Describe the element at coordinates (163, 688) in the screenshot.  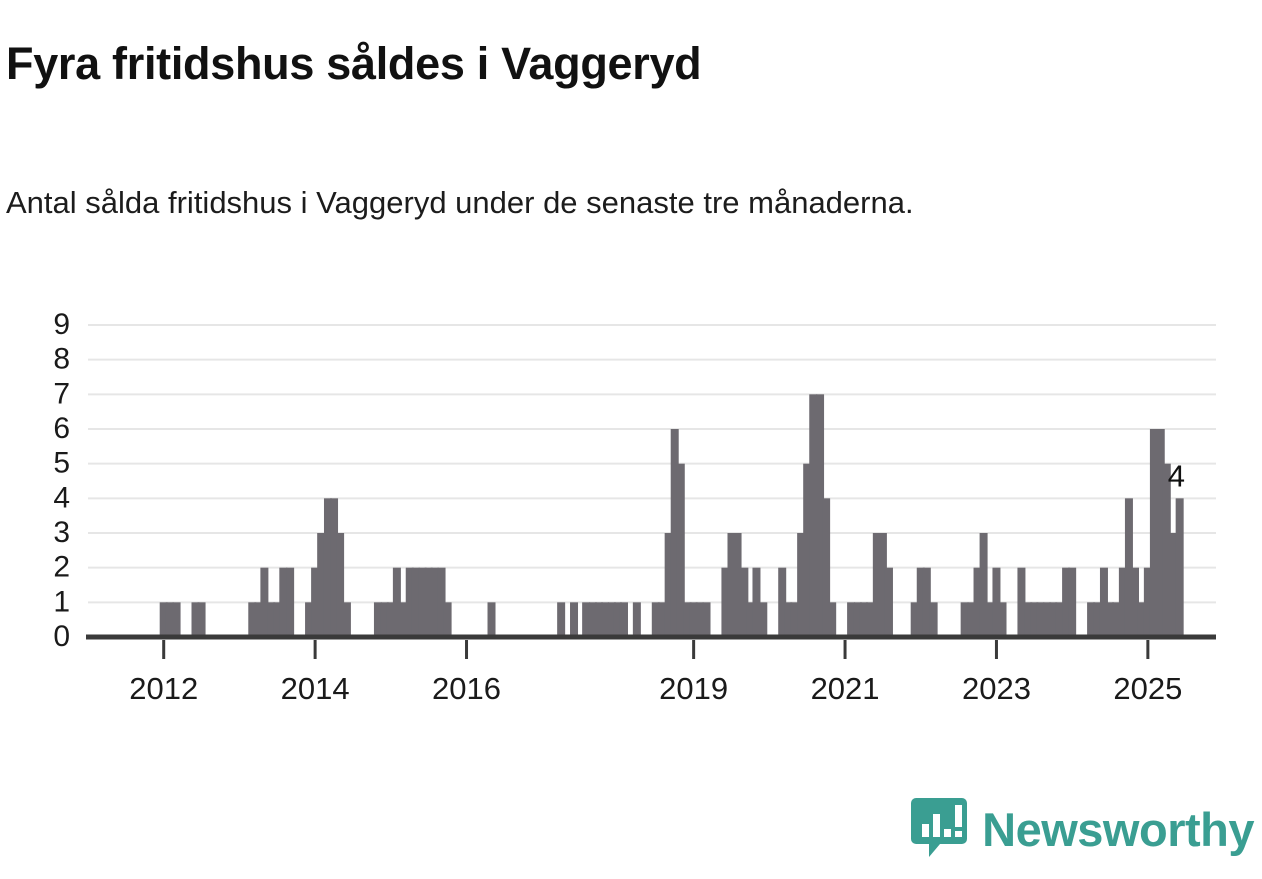
I see `xtick-label: 2012` at that location.